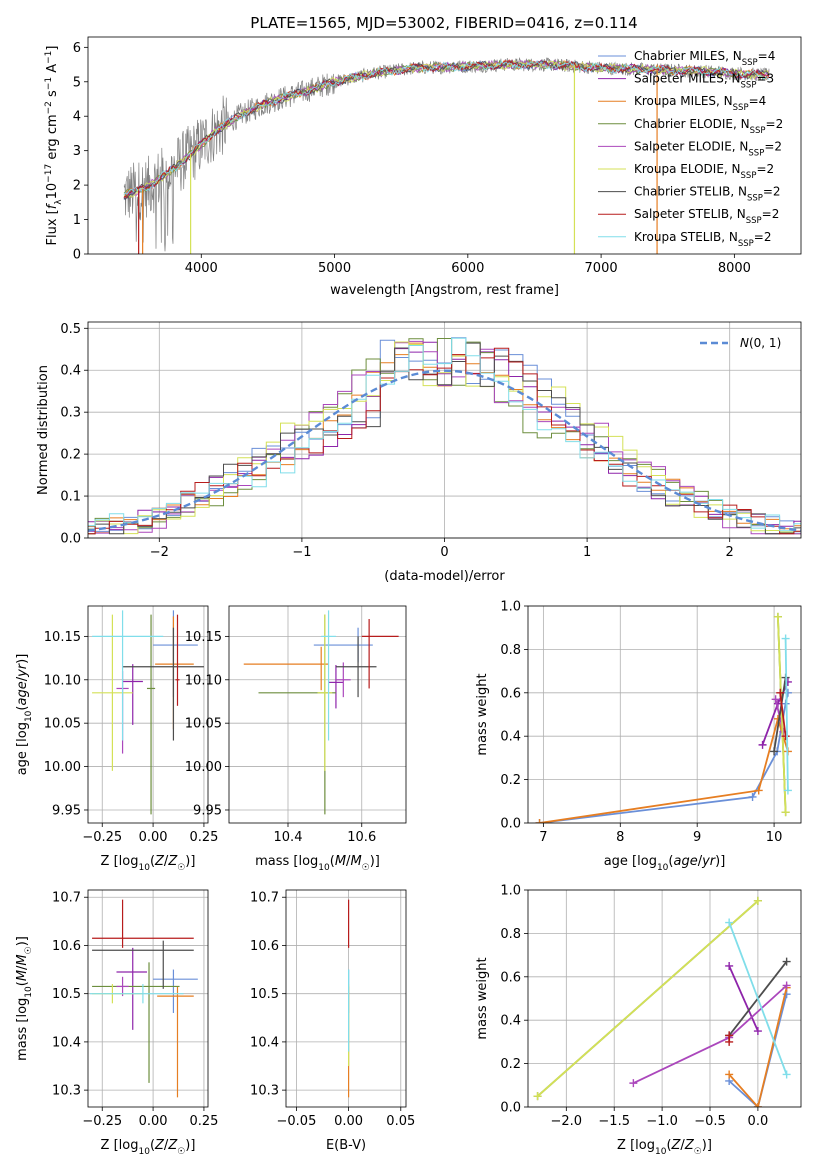  What do you see at coordinates (758, 1121) in the screenshot?
I see `x-tick-label: 0.0` at bounding box center [758, 1121].